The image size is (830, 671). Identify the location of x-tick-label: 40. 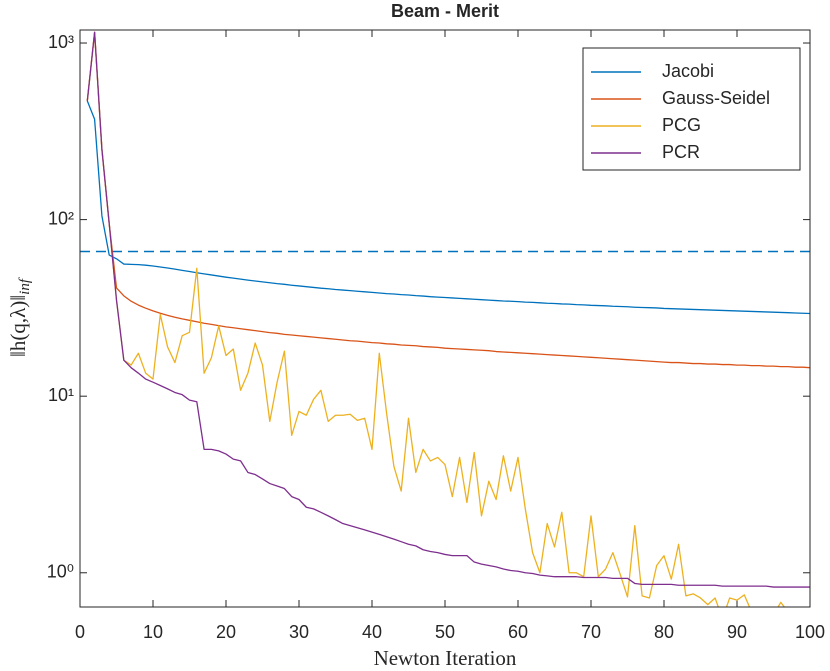
(372, 632).